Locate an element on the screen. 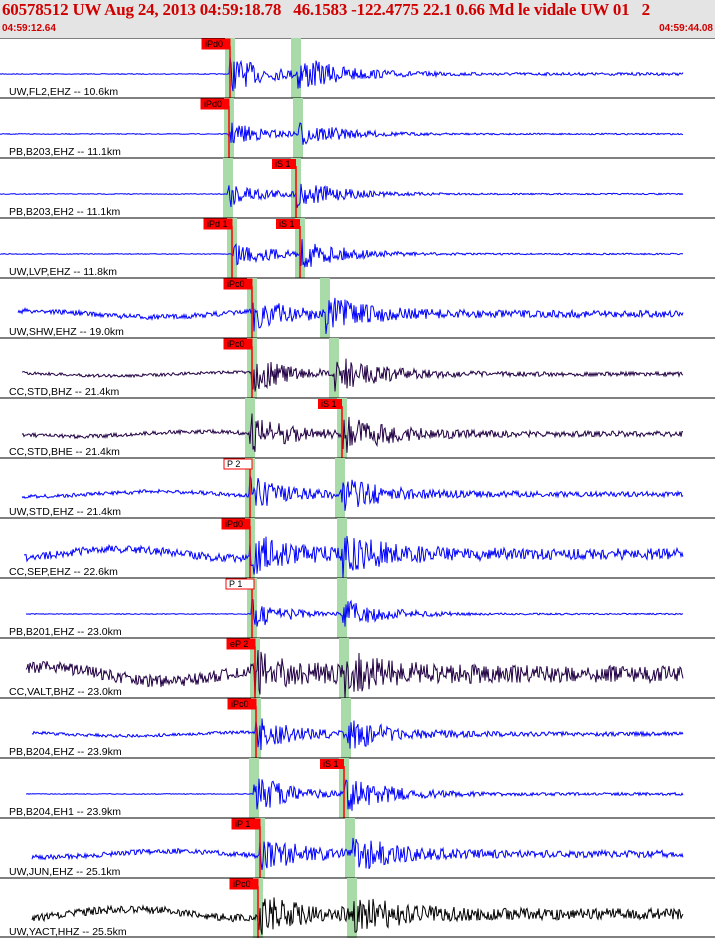 Image resolution: width=715 pixels, height=938 pixels. trace-row: iPc0 CC,STD,BHZ -- 21.4km is located at coordinates (357, 367).